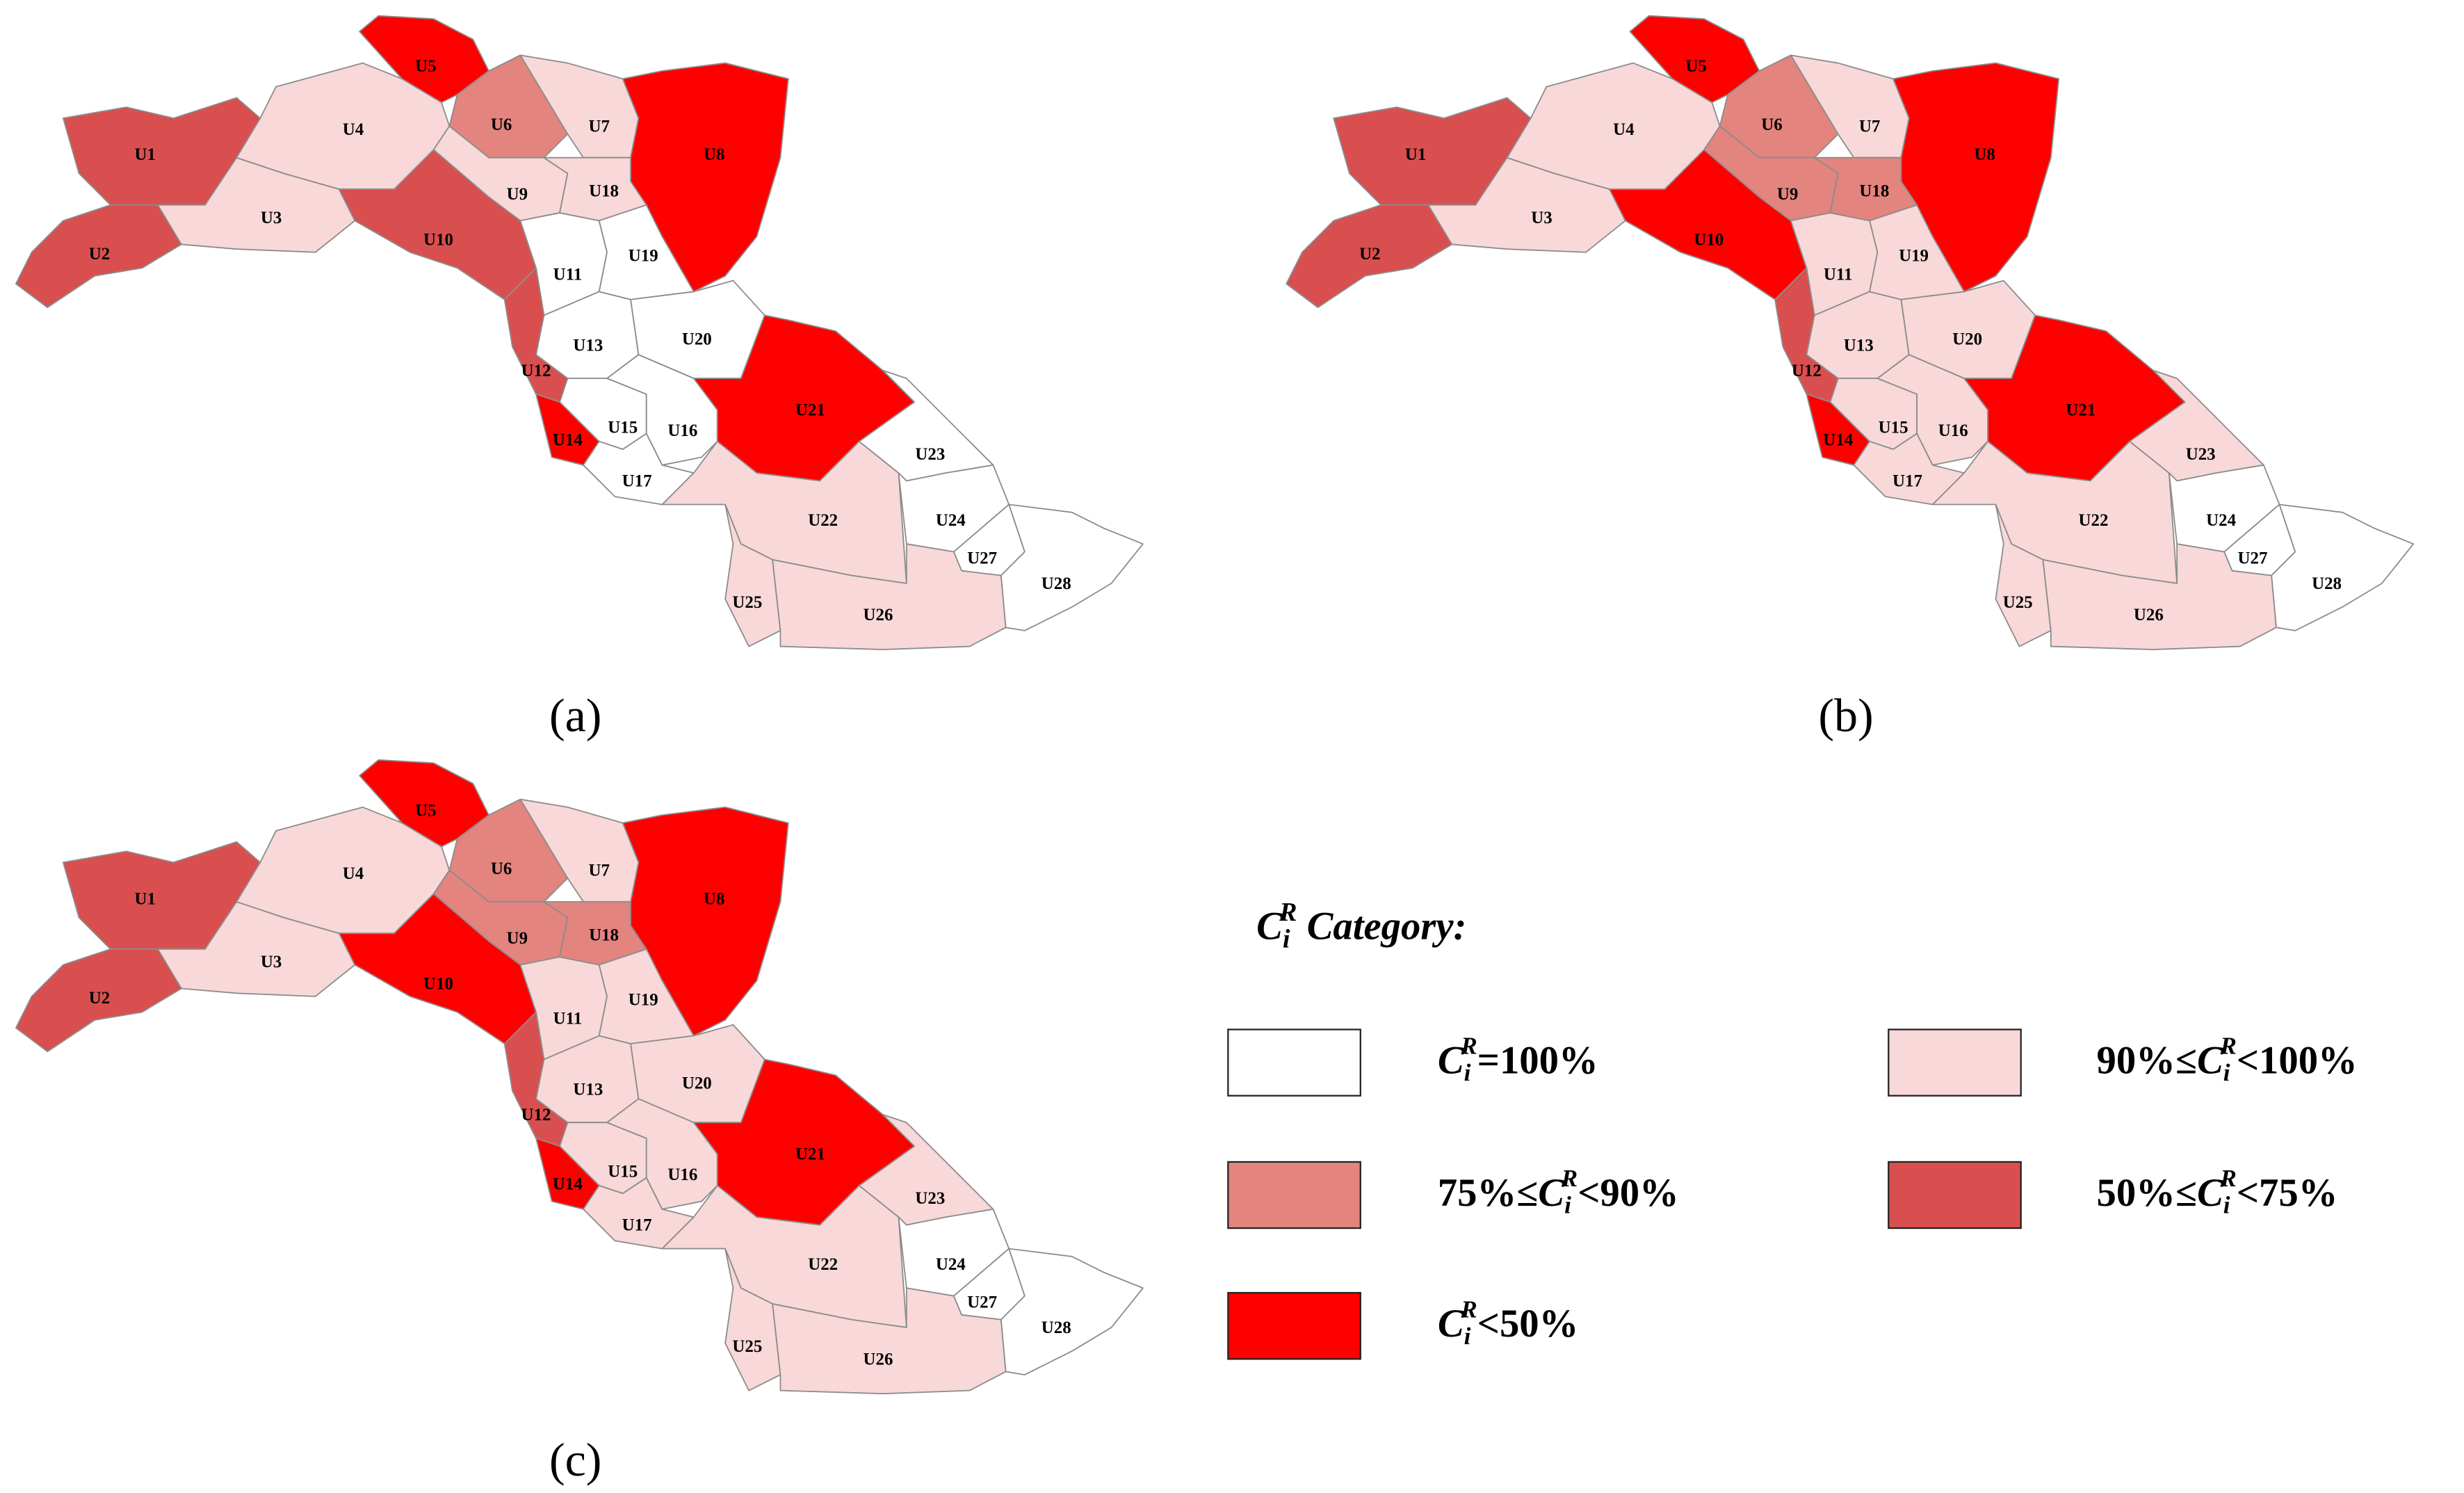 This screenshot has height=1493, width=2464. Describe the element at coordinates (2147, 1193) in the screenshot. I see `text-segment: 50%≤` at that location.